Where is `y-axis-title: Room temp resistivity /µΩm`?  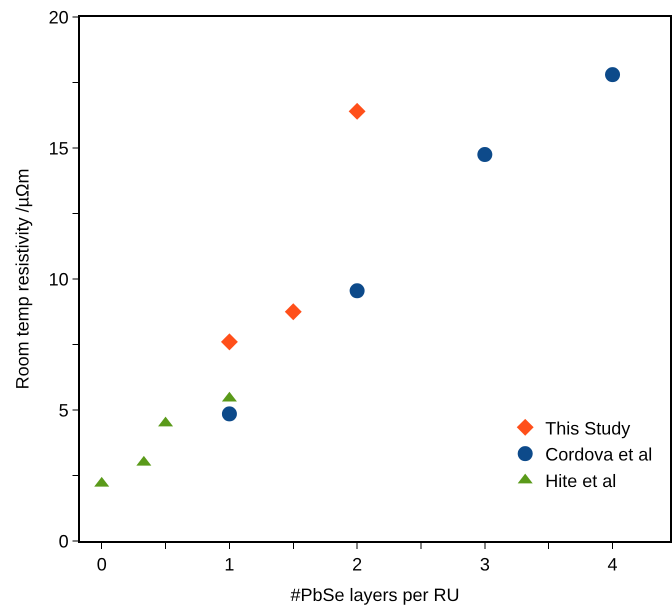 y-axis-title: Room temp resistivity /µΩm is located at coordinates (22, 279).